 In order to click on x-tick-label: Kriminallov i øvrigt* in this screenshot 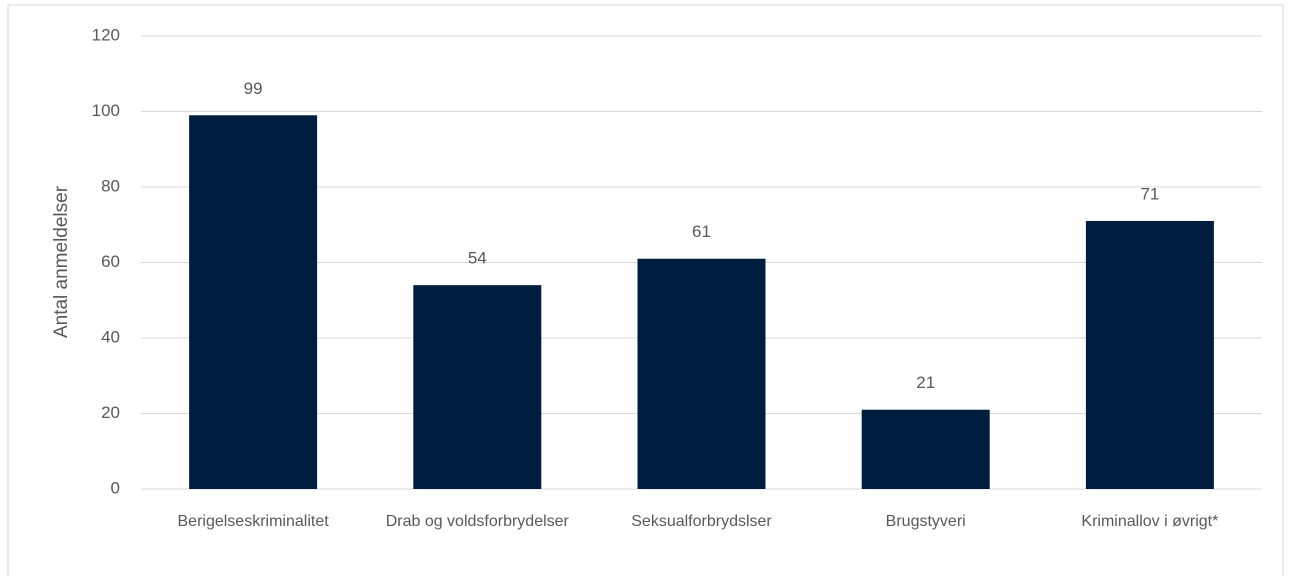, I will do `click(1150, 521)`.